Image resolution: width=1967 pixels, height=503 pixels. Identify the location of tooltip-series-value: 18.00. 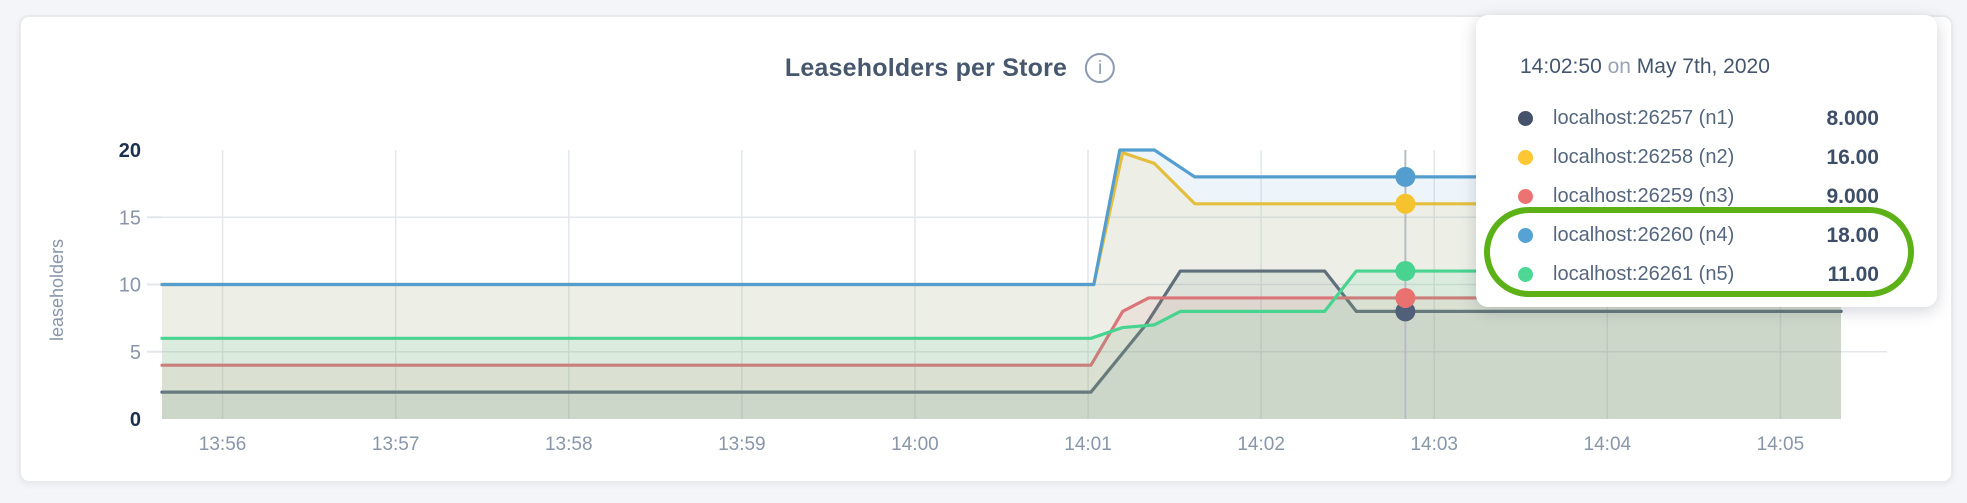
(1852, 235).